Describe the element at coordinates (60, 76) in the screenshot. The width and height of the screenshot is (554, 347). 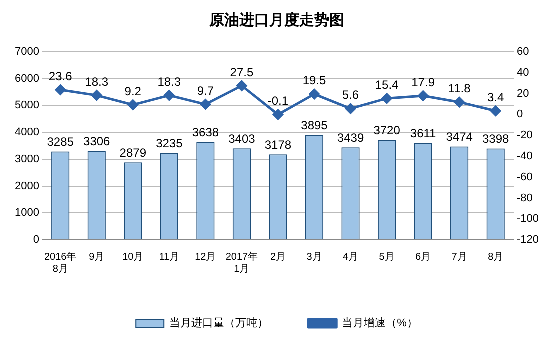
I see `data-label: 23.6` at that location.